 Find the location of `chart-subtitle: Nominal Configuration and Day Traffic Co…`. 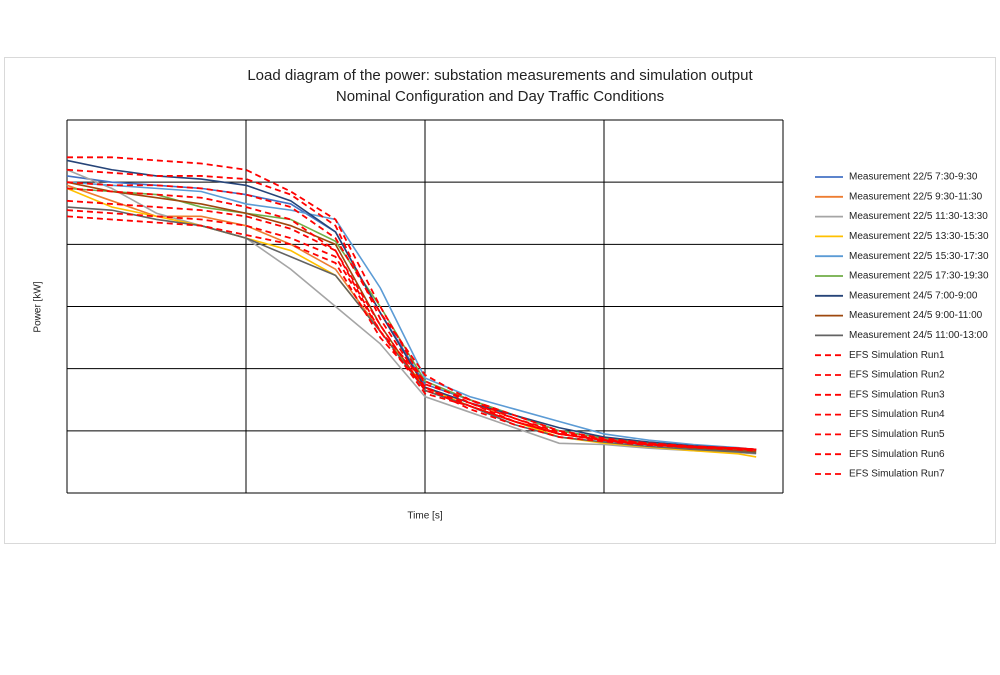

chart-subtitle: Nominal Configuration and Day Traffic Co… is located at coordinates (500, 96).